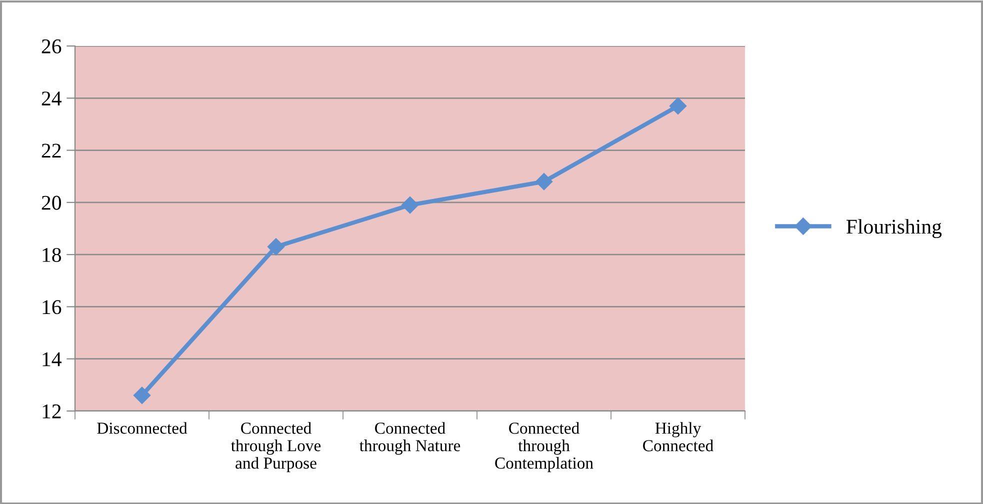  What do you see at coordinates (894, 228) in the screenshot?
I see `legend-label: Flourishing` at bounding box center [894, 228].